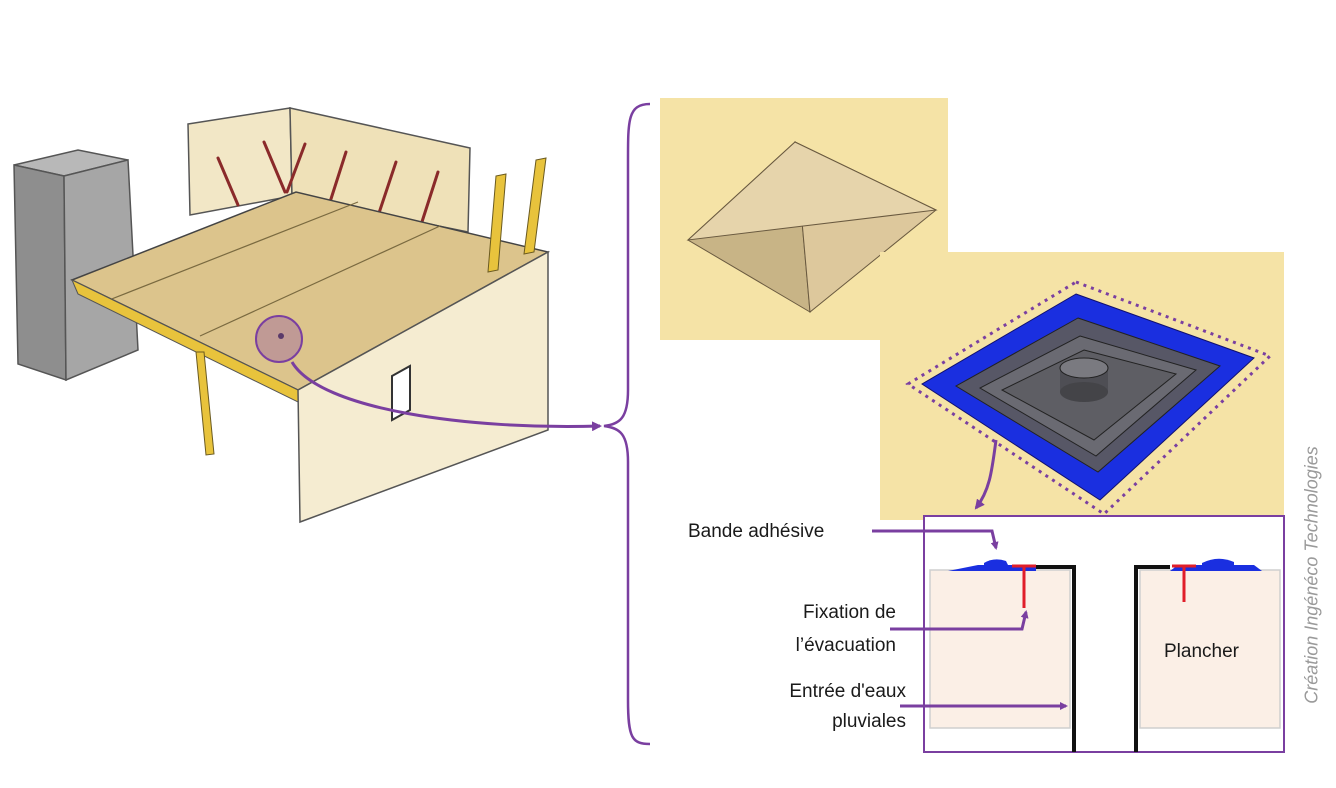  Describe the element at coordinates (1311, 575) in the screenshot. I see `credit-text: Création Ingénéco Technologies` at that location.